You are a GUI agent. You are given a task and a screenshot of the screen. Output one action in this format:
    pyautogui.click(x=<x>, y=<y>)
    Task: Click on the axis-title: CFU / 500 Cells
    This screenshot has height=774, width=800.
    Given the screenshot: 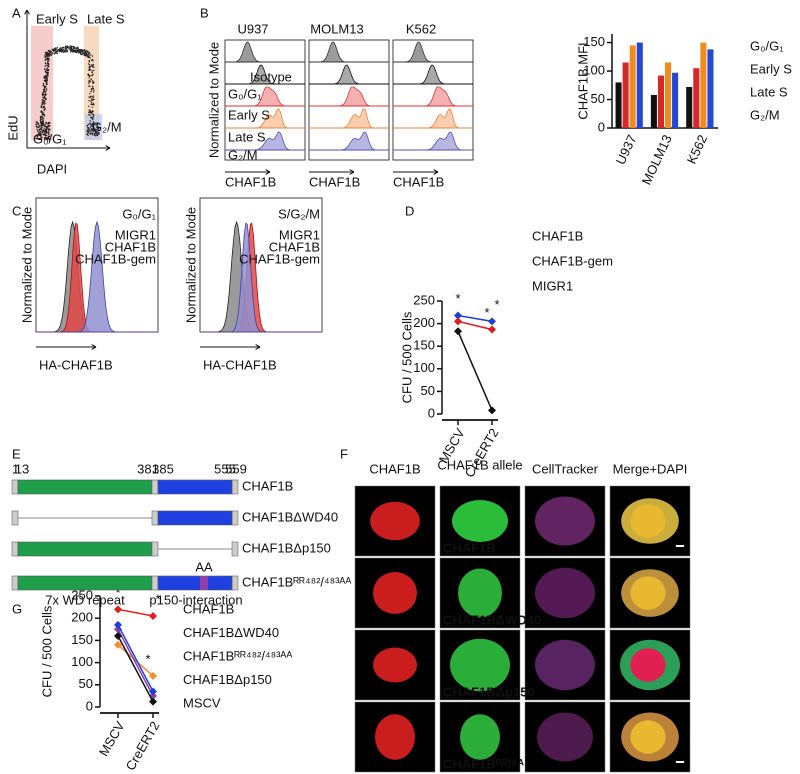 What is the action you would take?
    pyautogui.click(x=406, y=357)
    